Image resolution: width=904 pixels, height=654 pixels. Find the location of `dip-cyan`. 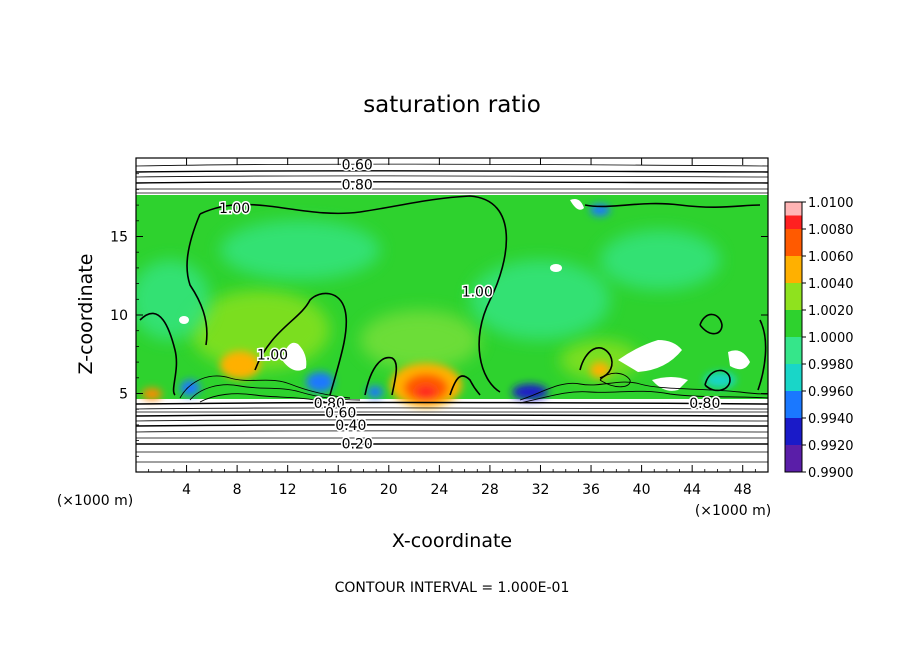

dip-cyan is located at coordinates (720, 380).